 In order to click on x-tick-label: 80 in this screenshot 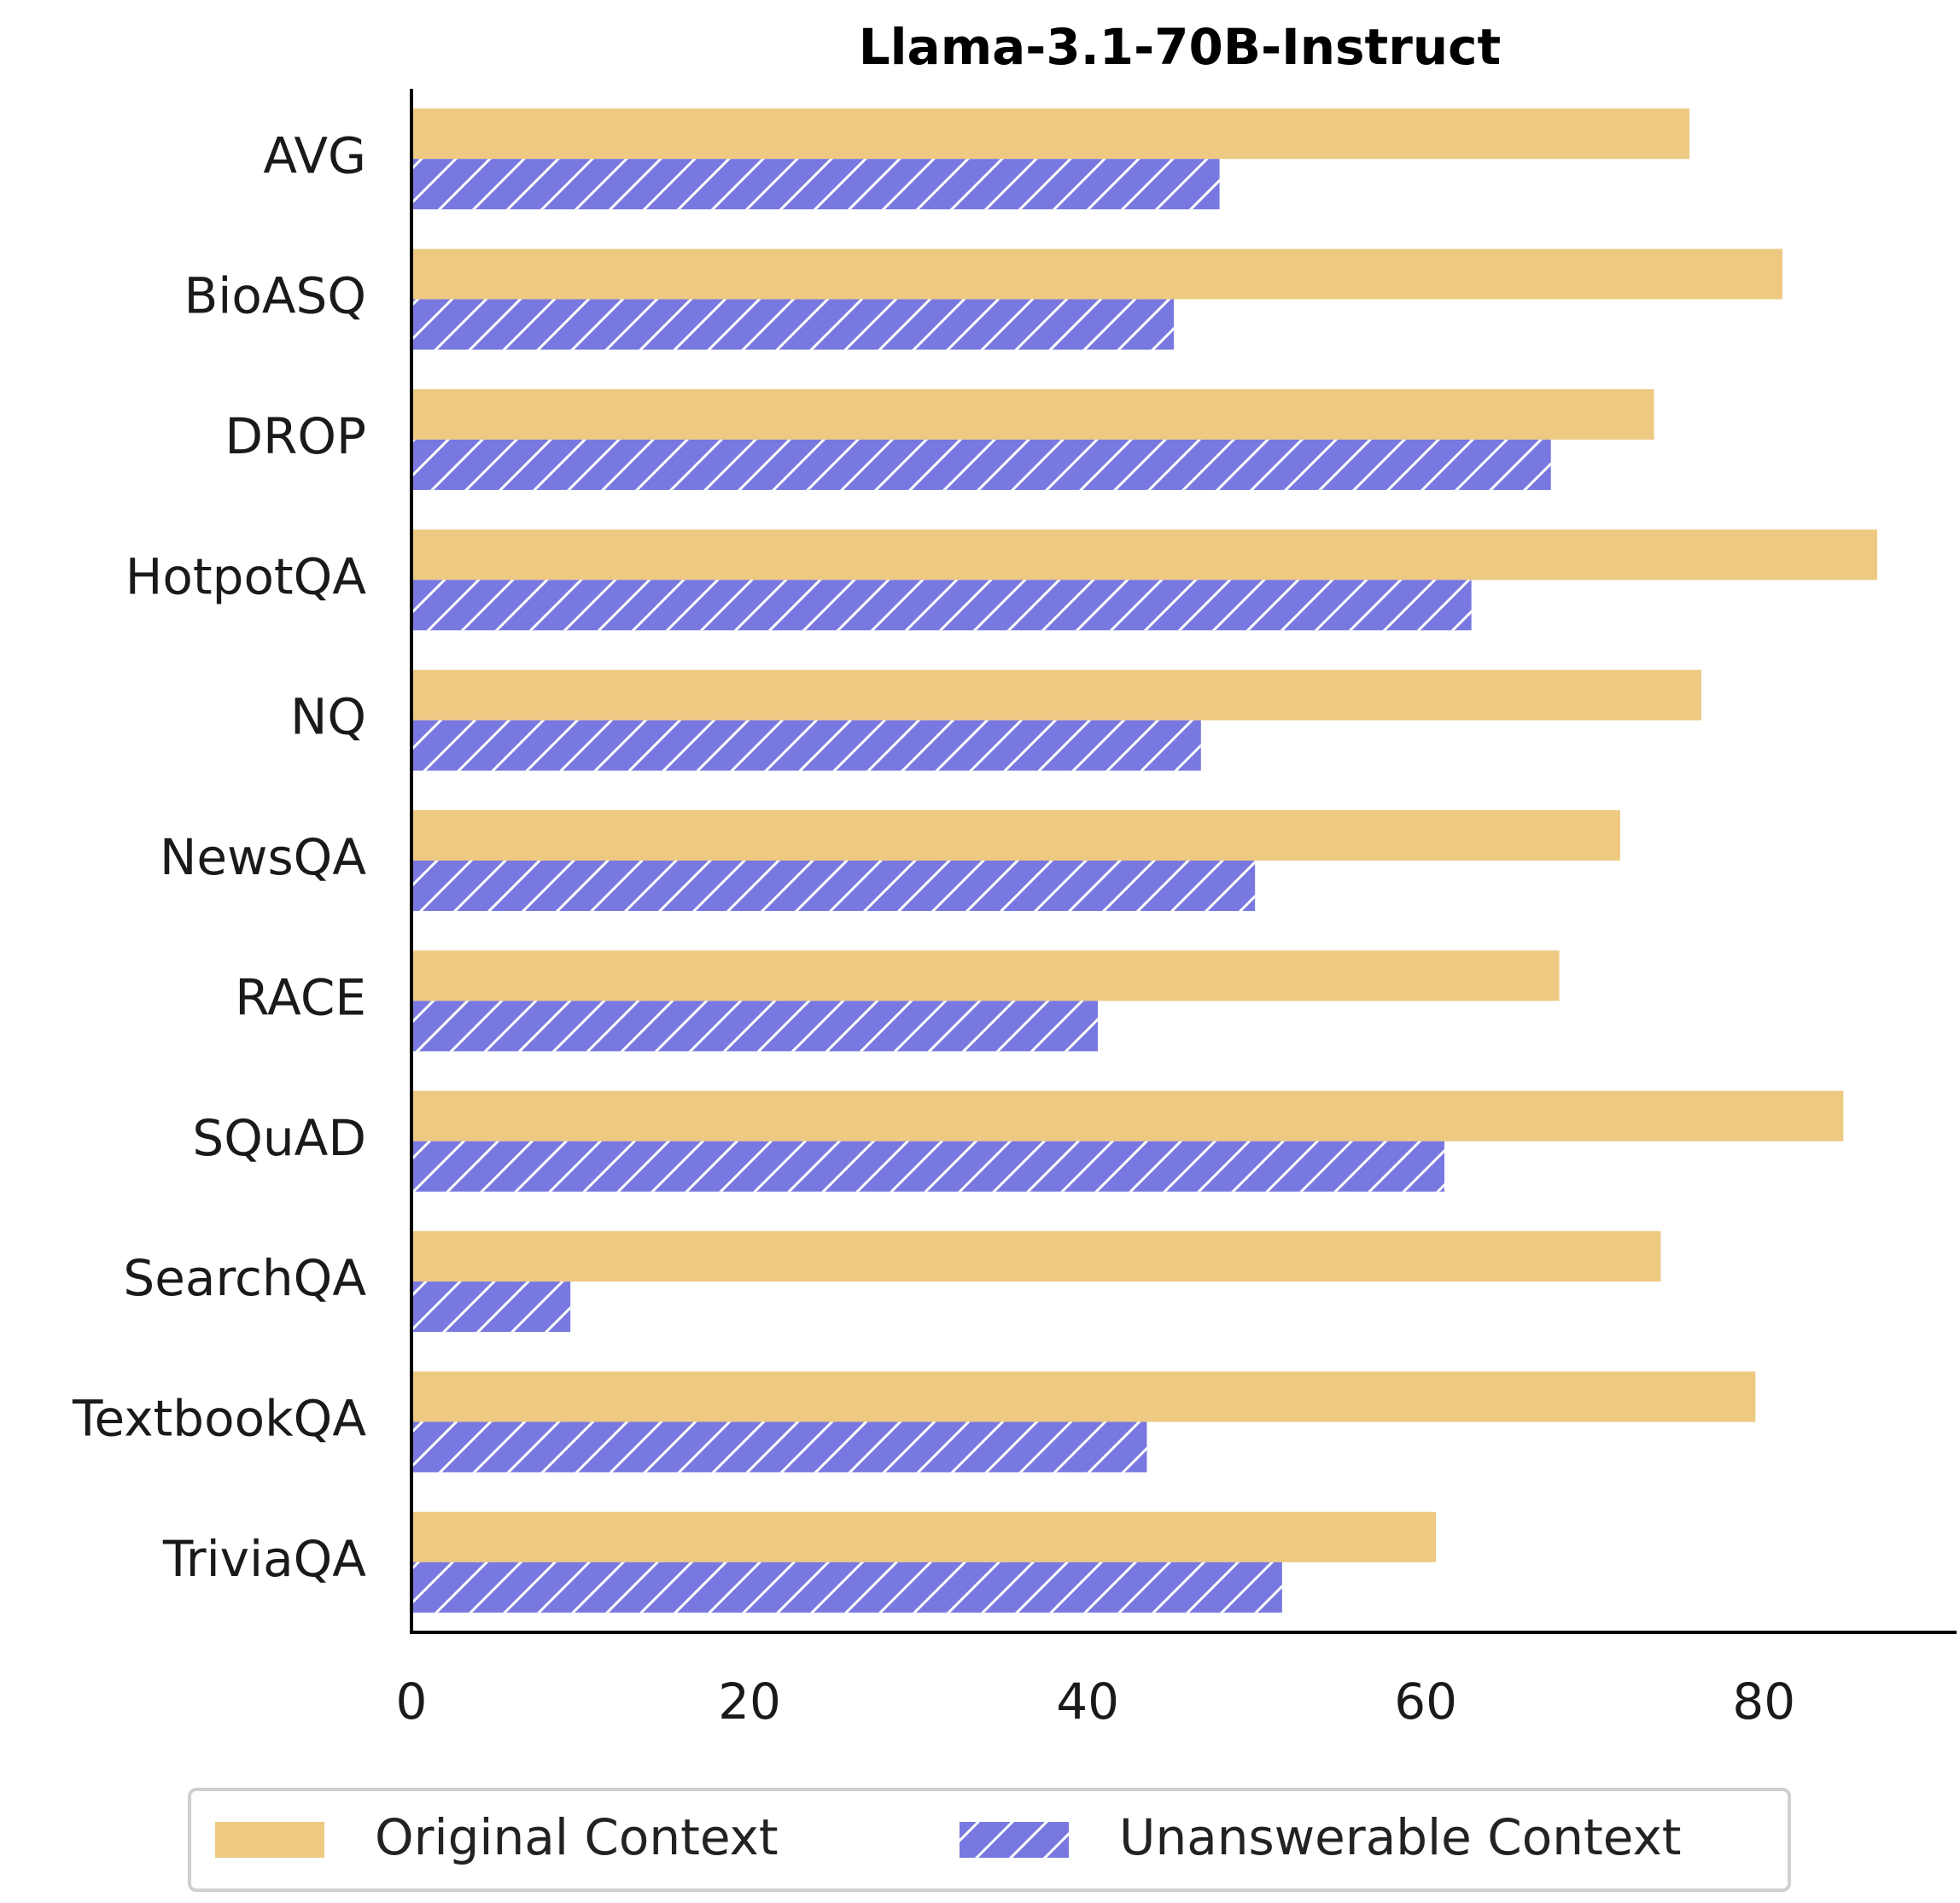, I will do `click(1763, 1701)`.